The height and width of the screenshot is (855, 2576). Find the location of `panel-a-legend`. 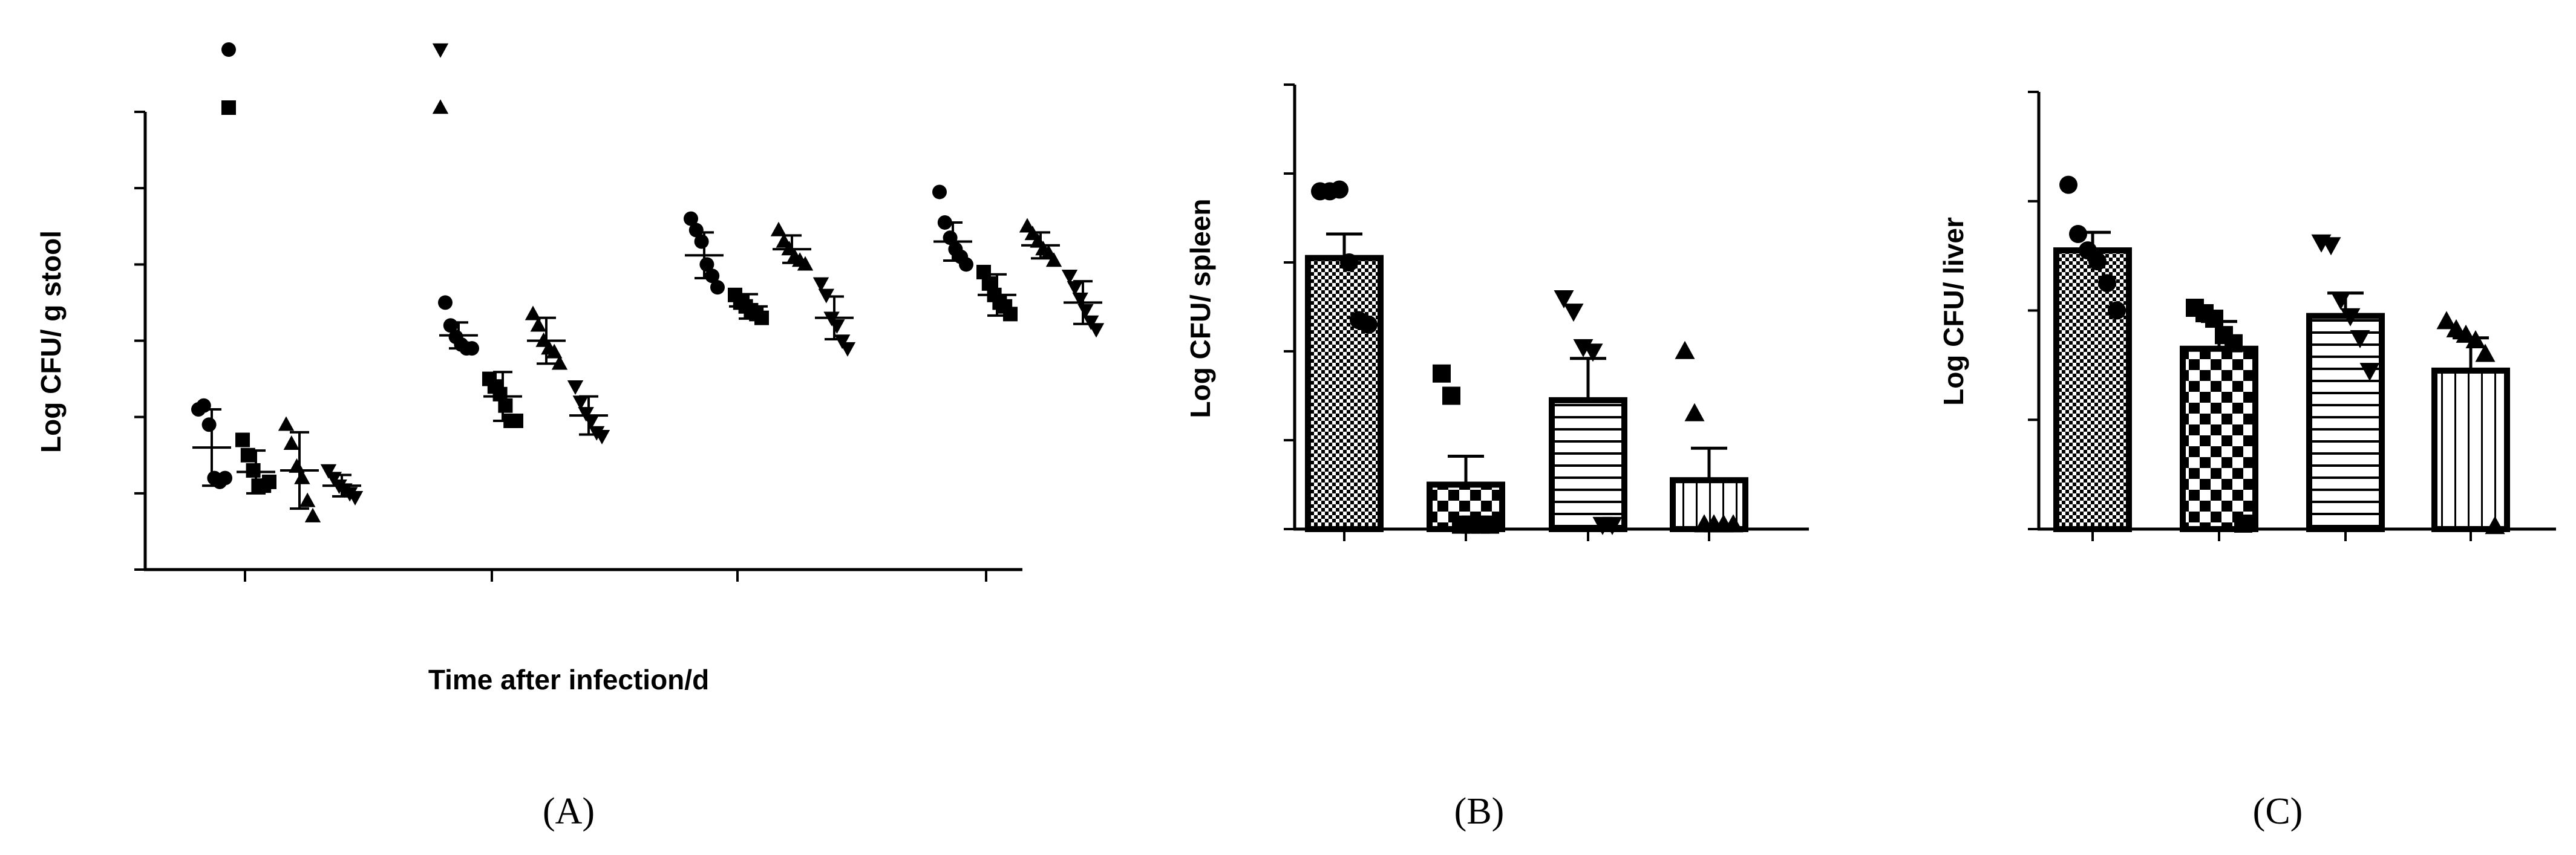

panel-a-legend is located at coordinates (335, 78).